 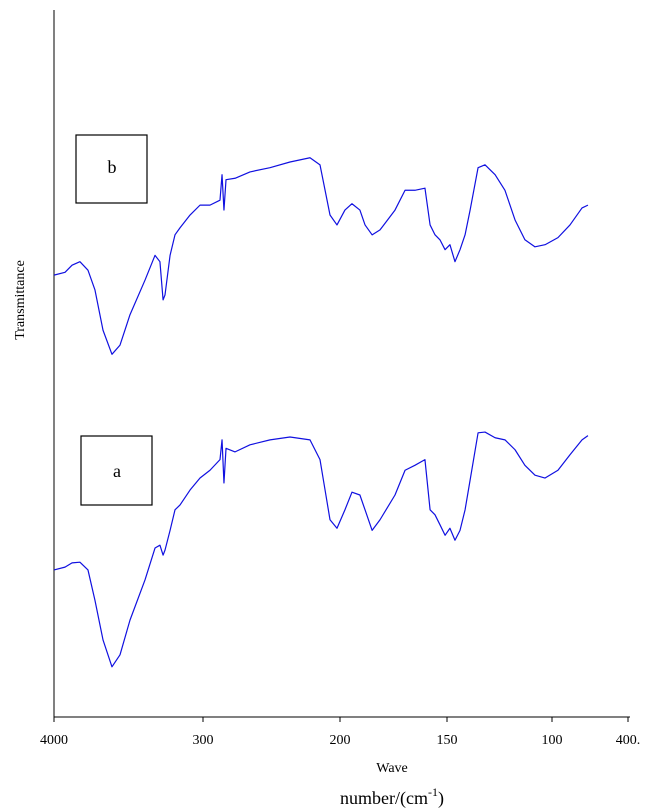 What do you see at coordinates (384, 798) in the screenshot?
I see `x-axis-label-part: number/(cm` at bounding box center [384, 798].